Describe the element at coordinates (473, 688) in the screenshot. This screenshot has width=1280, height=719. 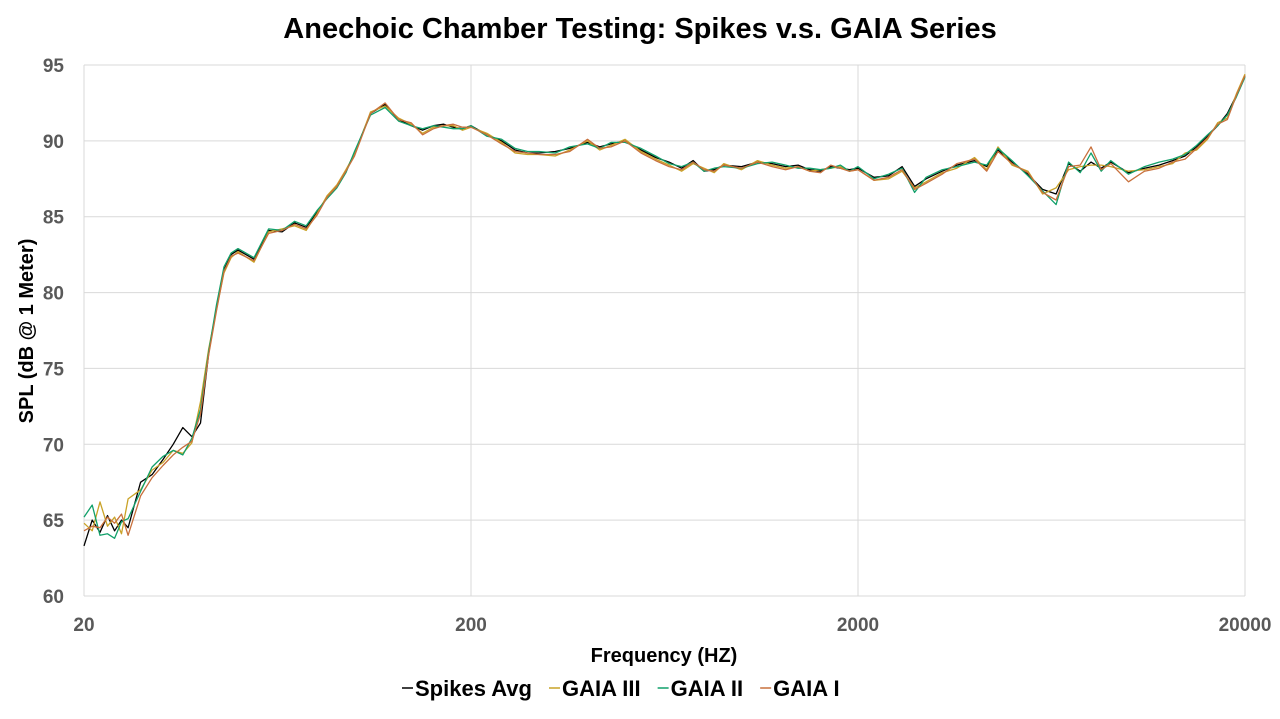
I see `legend-label: Spikes Avg` at that location.